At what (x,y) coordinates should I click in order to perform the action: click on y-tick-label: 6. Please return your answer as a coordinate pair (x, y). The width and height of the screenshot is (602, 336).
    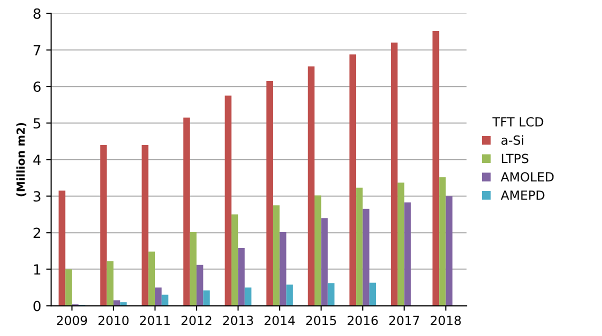
    Looking at the image, I should click on (37, 86).